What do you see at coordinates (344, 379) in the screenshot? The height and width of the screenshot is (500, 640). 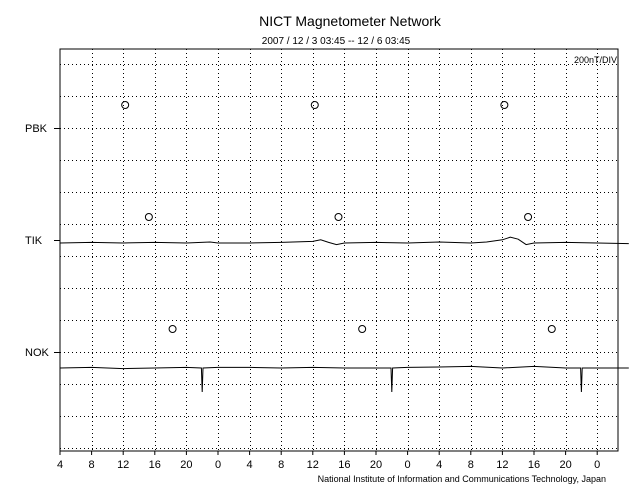 I see `trace-nok` at bounding box center [344, 379].